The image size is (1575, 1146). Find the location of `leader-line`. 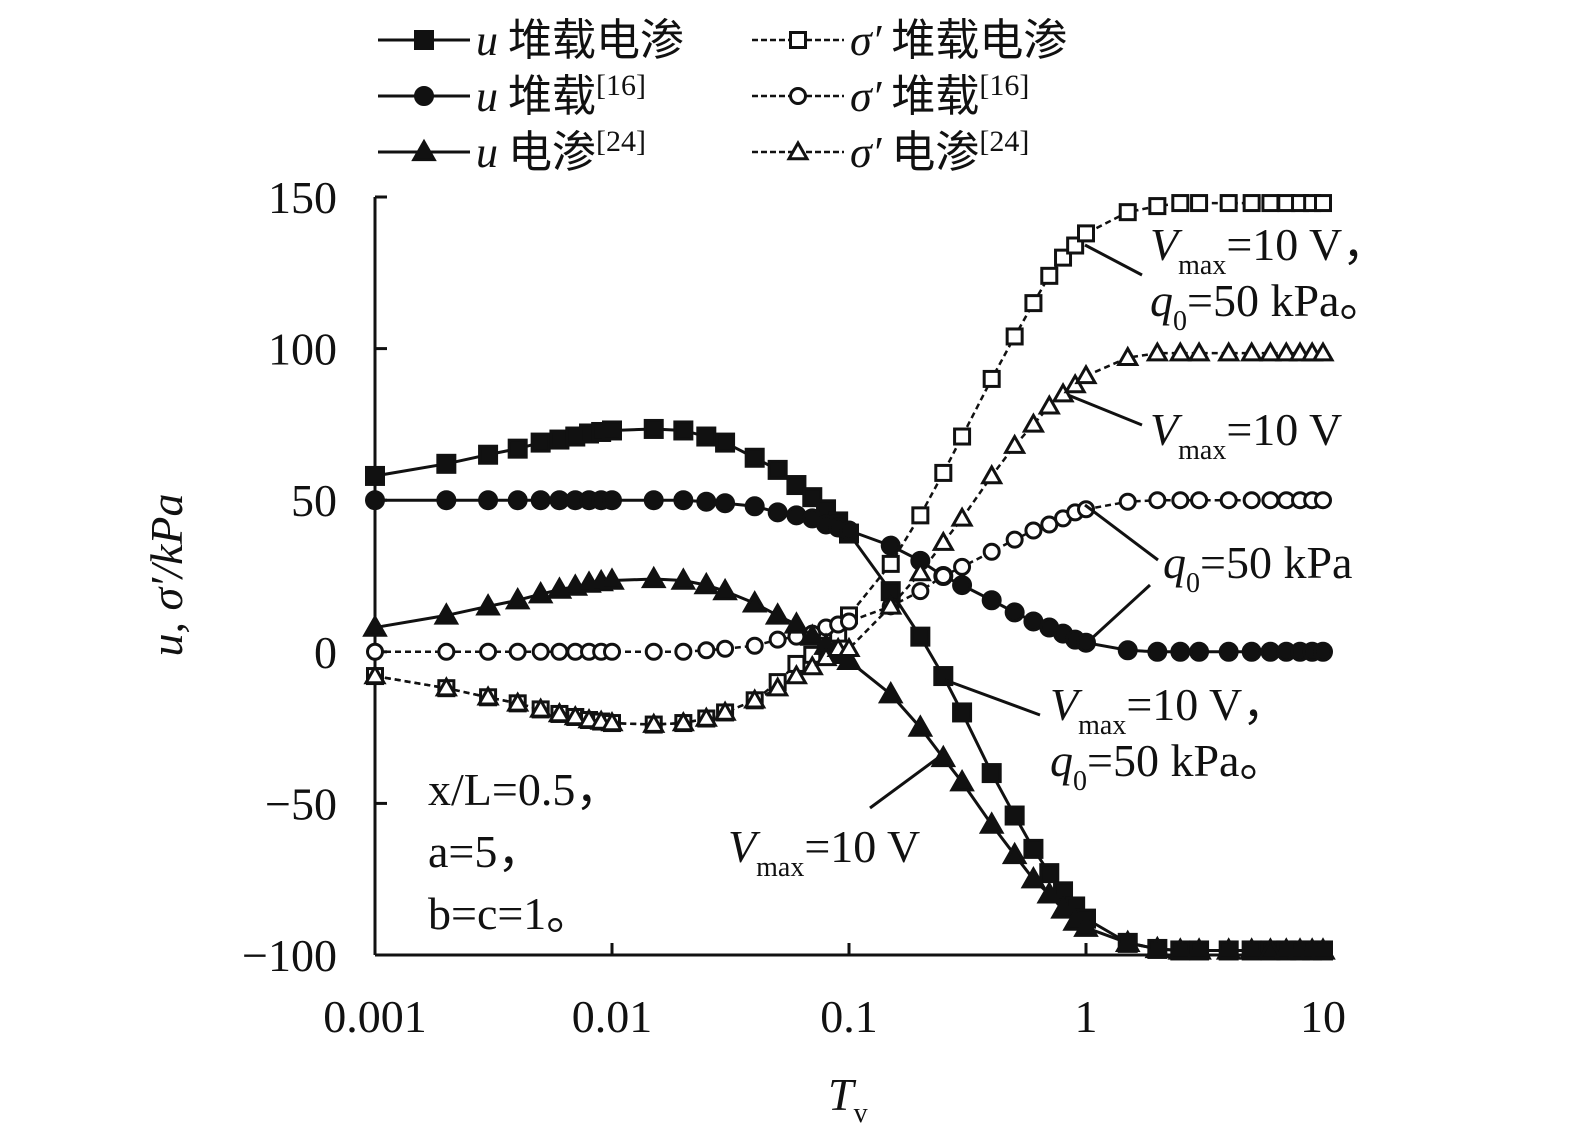

leader-line is located at coordinates (1121, 532).